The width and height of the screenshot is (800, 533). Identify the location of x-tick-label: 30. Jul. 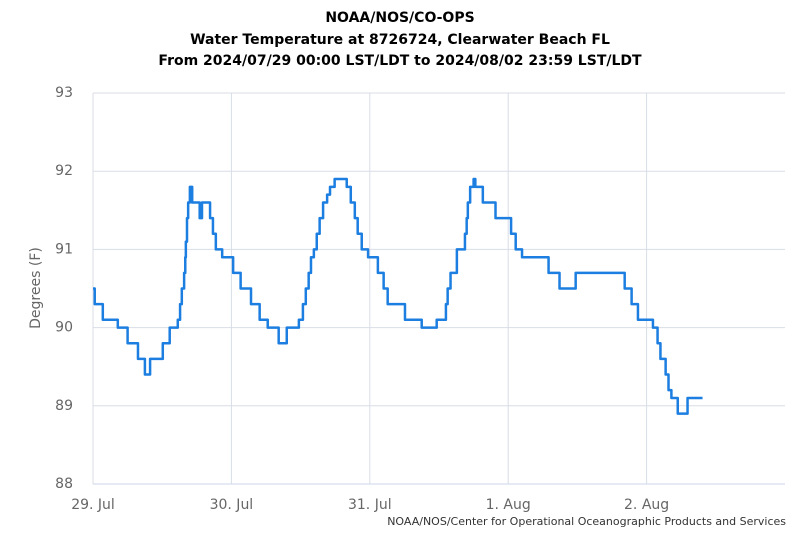
(232, 505).